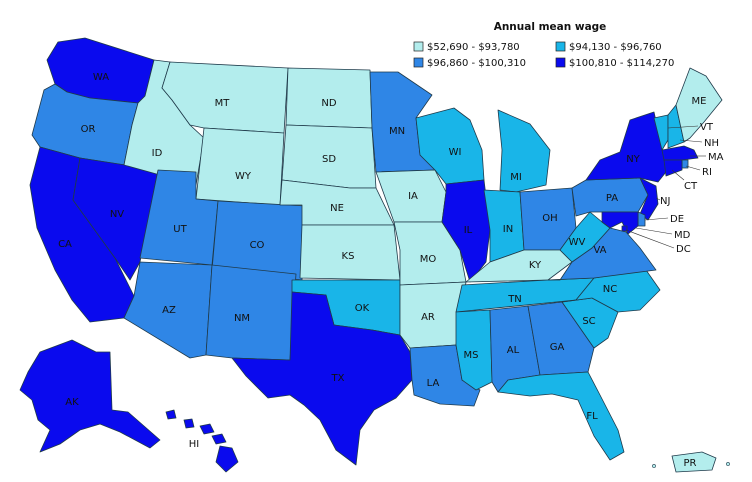  I want to click on state-label-il: IL, so click(468, 230).